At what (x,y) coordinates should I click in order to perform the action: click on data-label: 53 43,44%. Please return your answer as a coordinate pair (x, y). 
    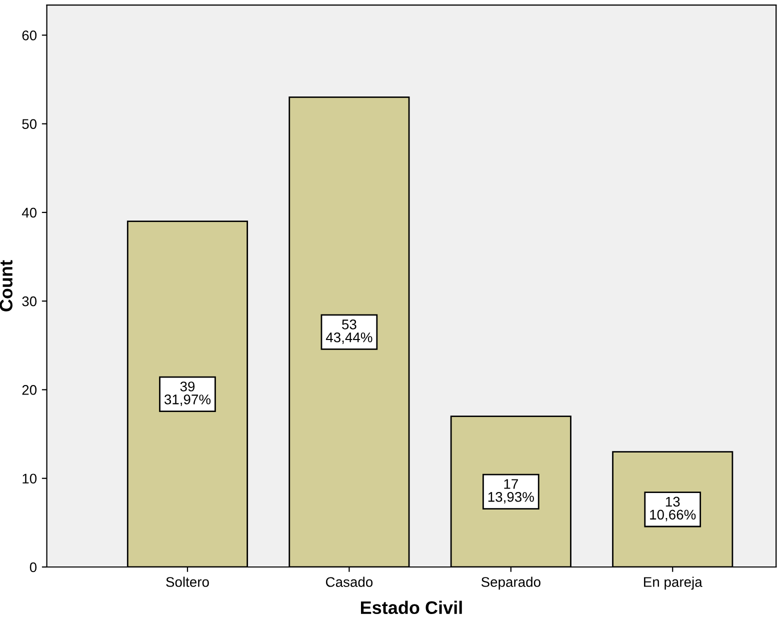
    Looking at the image, I should click on (349, 332).